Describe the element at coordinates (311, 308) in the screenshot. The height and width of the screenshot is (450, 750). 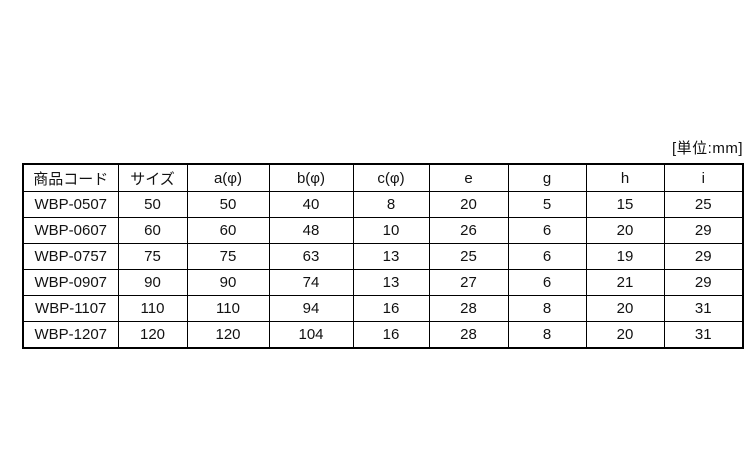
I see `value-cell: 94` at that location.